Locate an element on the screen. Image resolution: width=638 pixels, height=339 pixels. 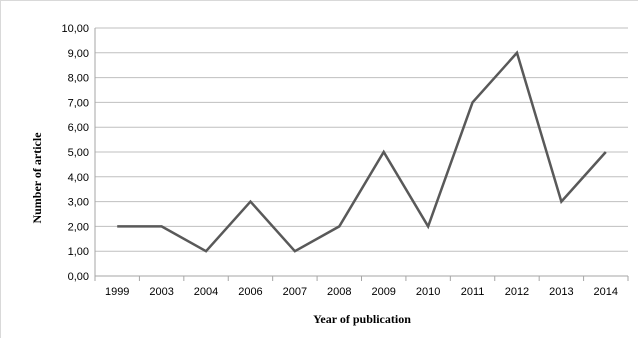
x-tick-label: 2013 is located at coordinates (561, 292).